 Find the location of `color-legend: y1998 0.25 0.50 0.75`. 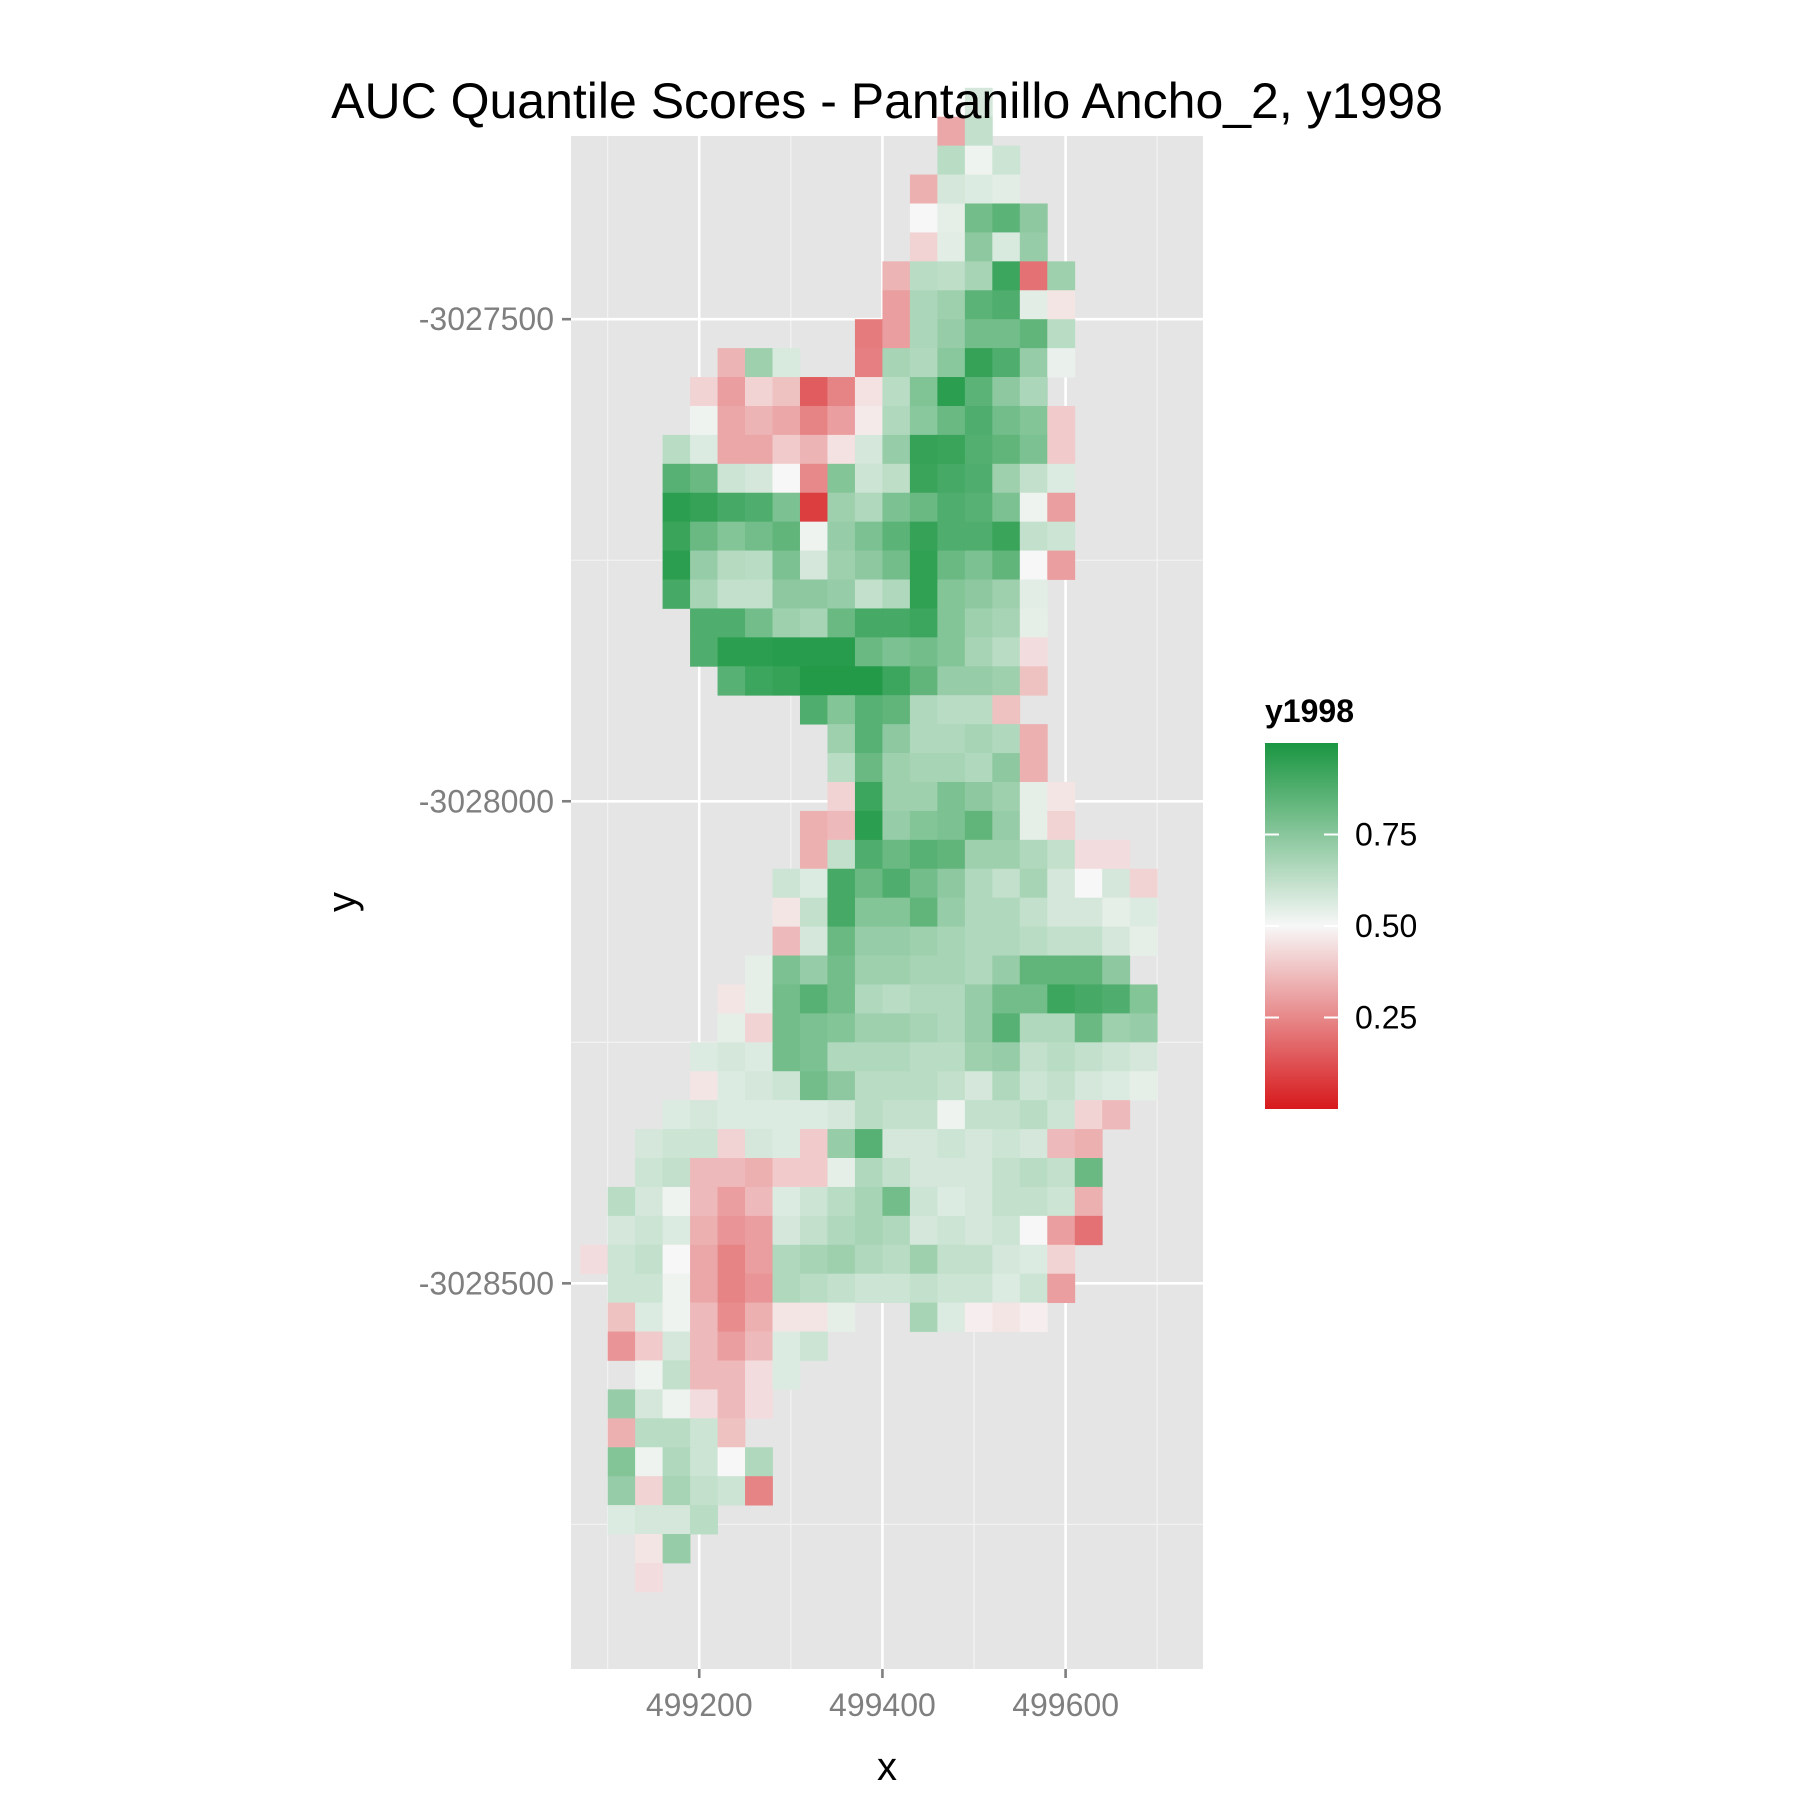

color-legend: y1998 0.25 0.50 0.75 is located at coordinates (1341, 901).